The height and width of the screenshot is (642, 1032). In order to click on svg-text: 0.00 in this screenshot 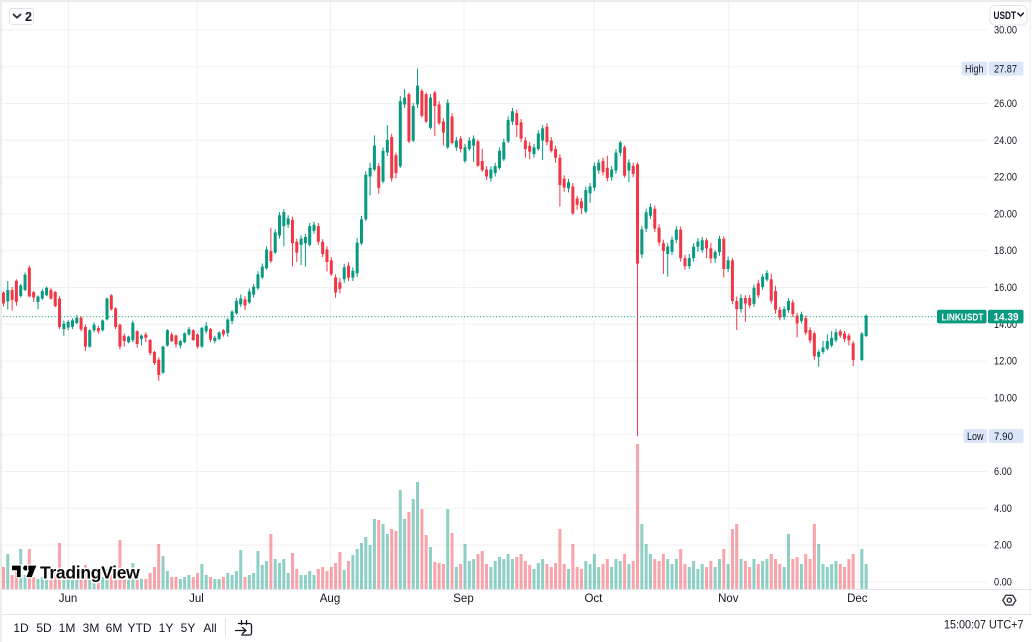, I will do `click(1003, 582)`.